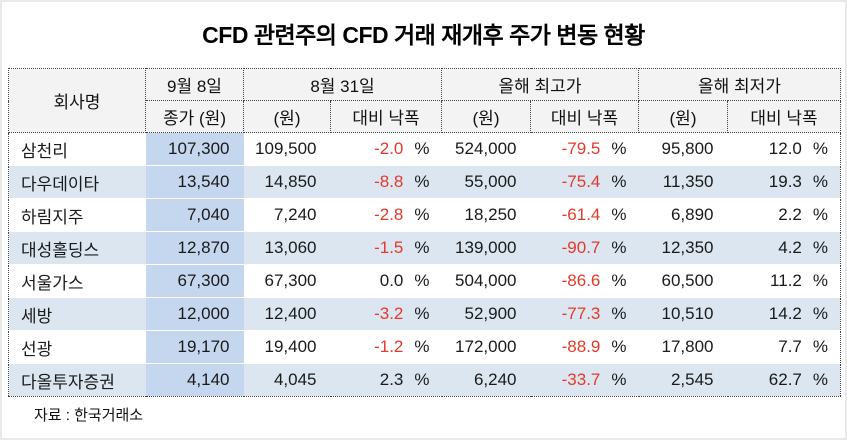 The width and height of the screenshot is (847, 440). What do you see at coordinates (486, 380) in the screenshot?
I see `year-high: 6,240` at bounding box center [486, 380].